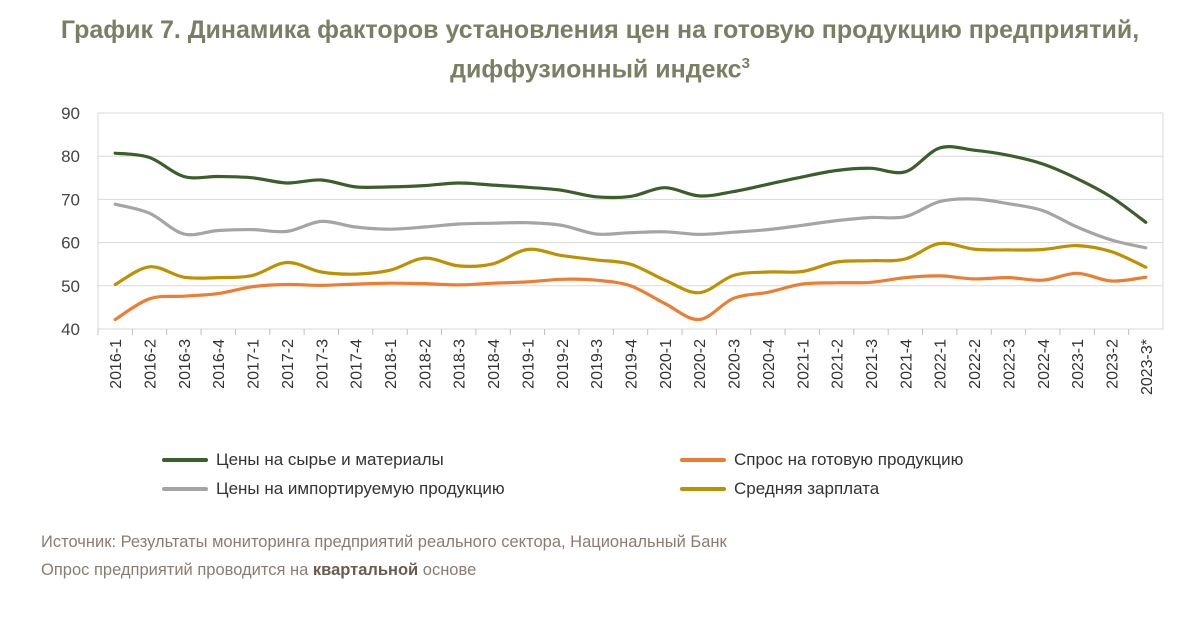 This screenshot has height=617, width=1200. Describe the element at coordinates (70, 113) in the screenshot. I see `y-tick-label: 90` at that location.